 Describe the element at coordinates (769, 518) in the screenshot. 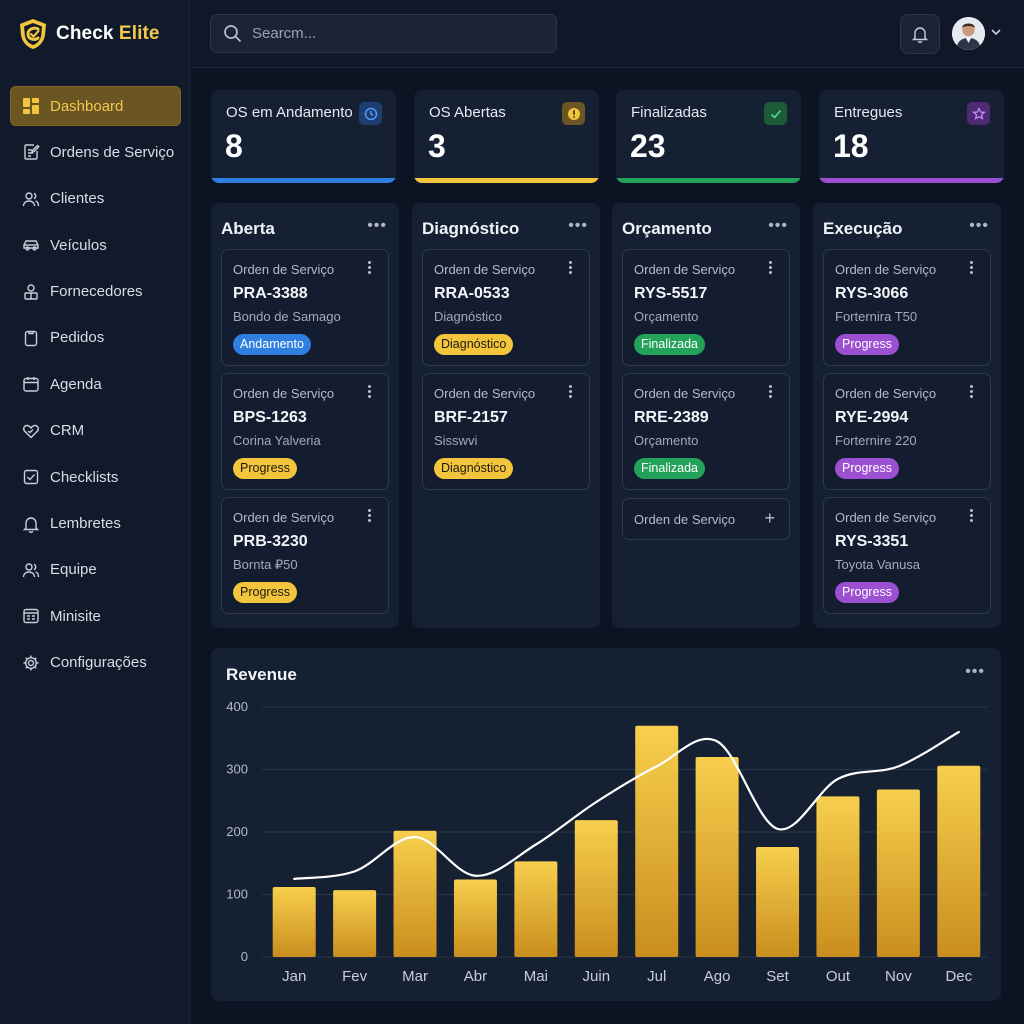

I see `plus-icon: +` at that location.